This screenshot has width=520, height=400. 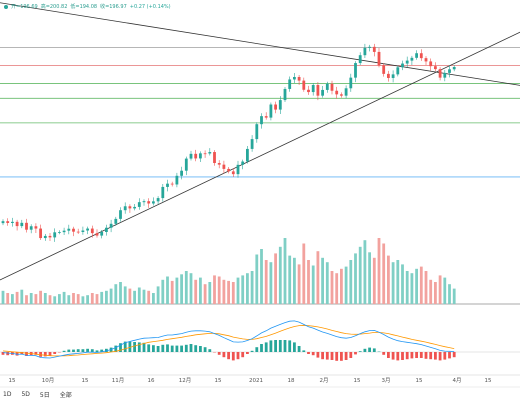 What do you see at coordinates (7, 394) in the screenshot?
I see `timeframe-1d-button: 1D` at bounding box center [7, 394].